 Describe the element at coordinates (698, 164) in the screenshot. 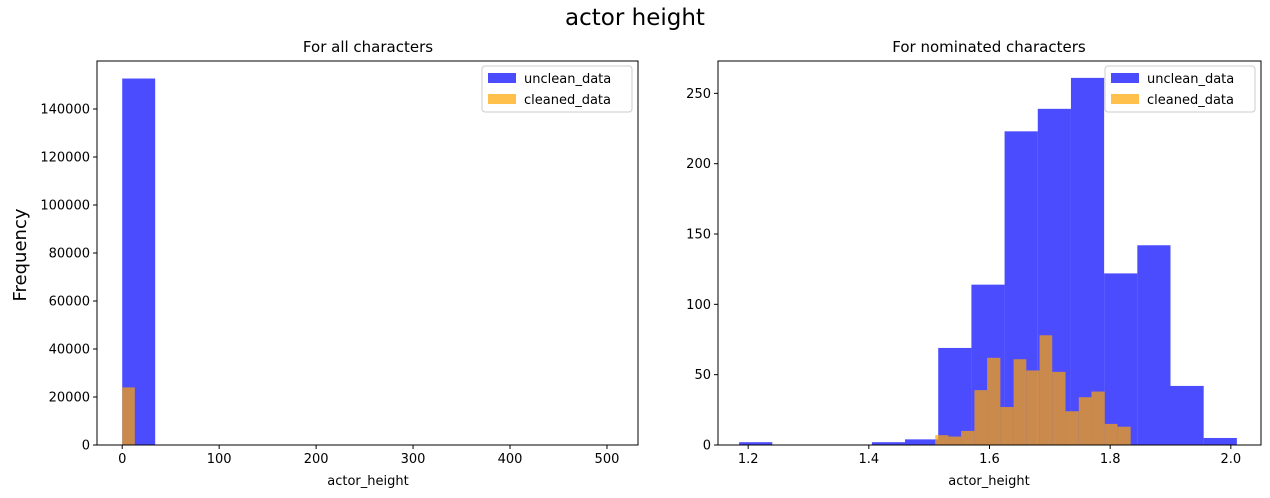

I see `y-tick-label: 200` at that location.